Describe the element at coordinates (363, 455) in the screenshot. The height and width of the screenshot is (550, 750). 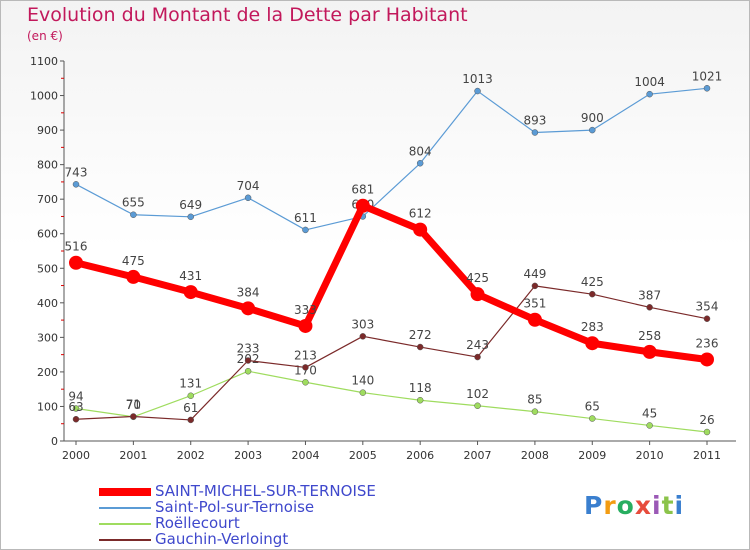
I see `x-tick-label: 2005` at that location.